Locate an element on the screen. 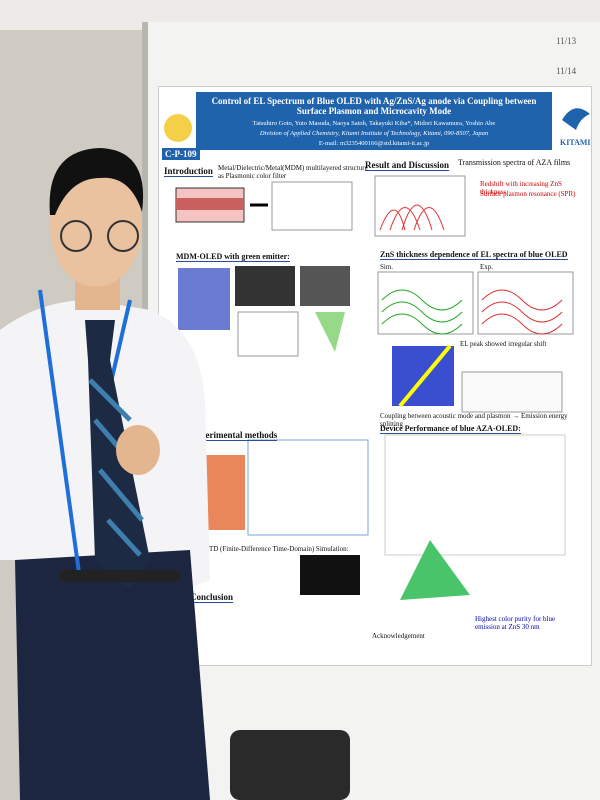 The width and height of the screenshot is (600, 800). heading: Result and Discussion is located at coordinates (407, 166).